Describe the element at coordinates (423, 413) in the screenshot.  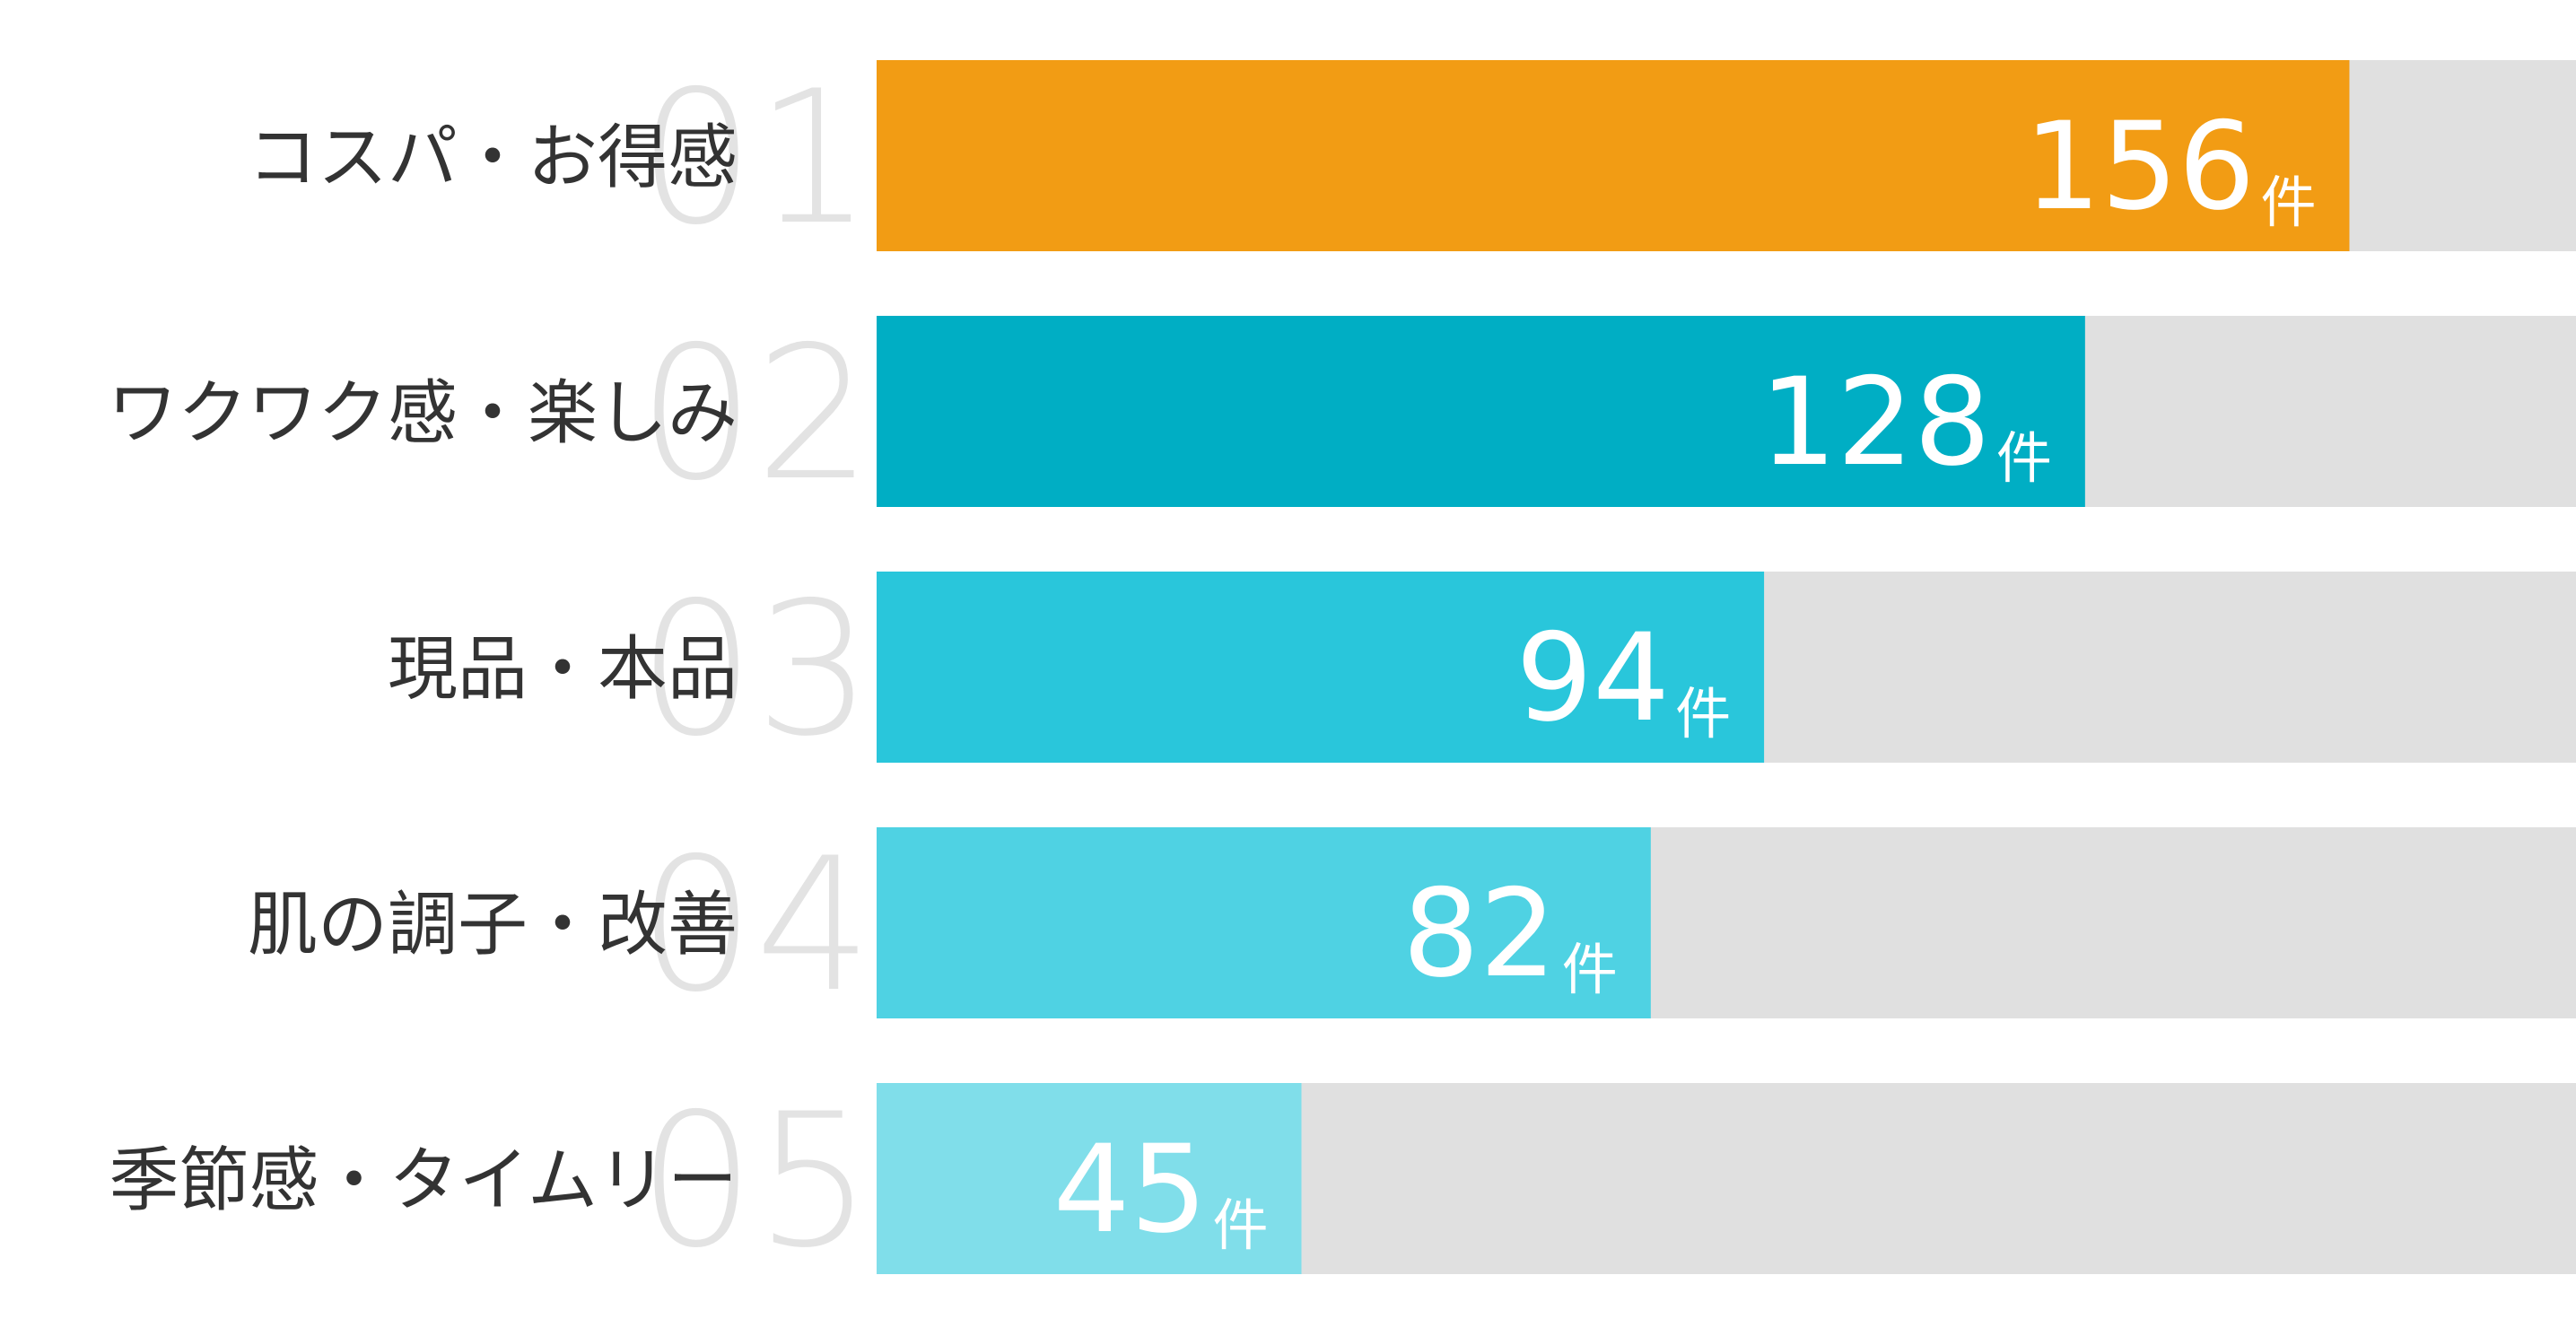
I see `category-label: ワクワク感・楽しみ` at that location.